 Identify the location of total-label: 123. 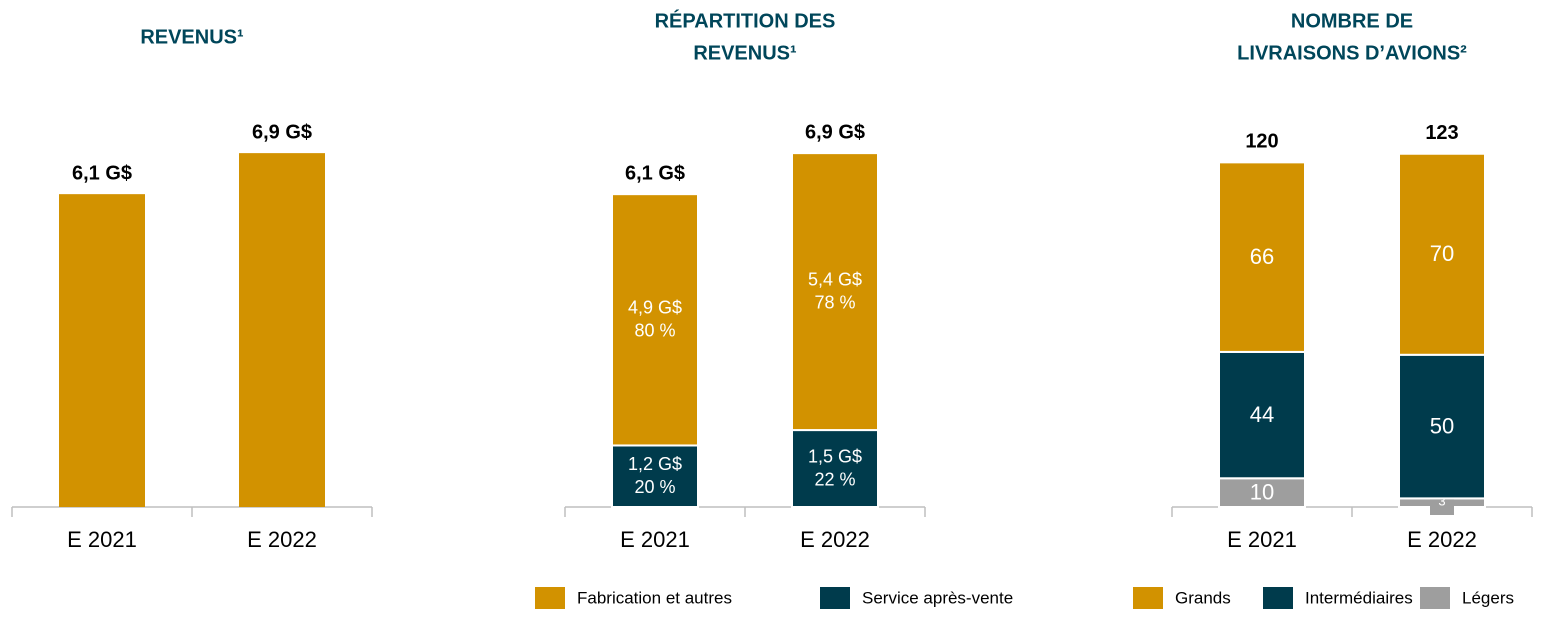
(1441, 133).